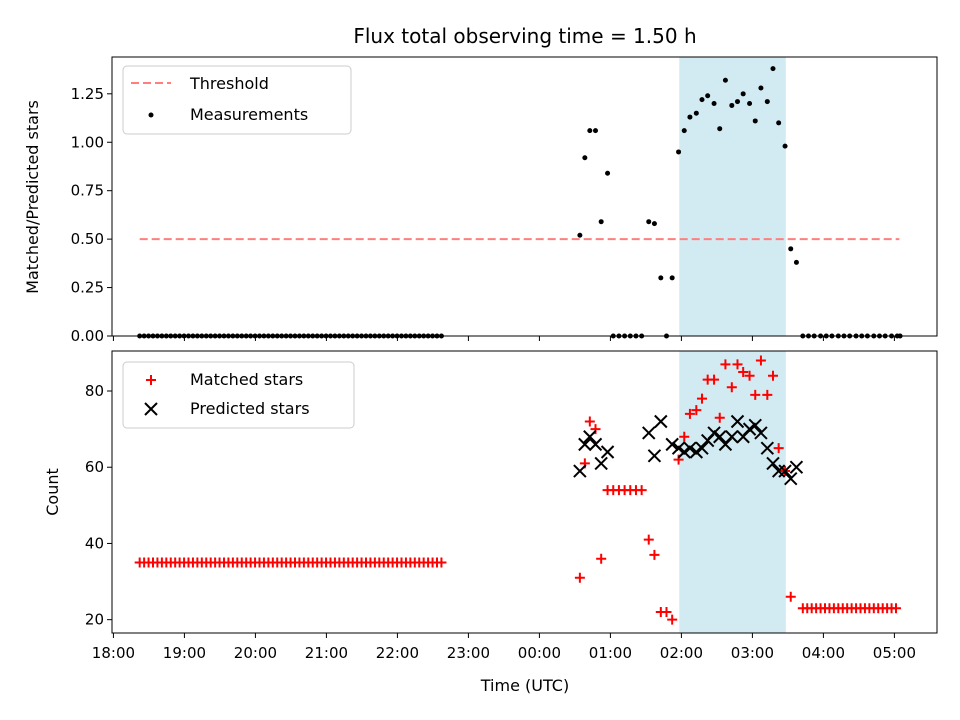  What do you see at coordinates (539, 653) in the screenshot?
I see `x-tick-label: 00:00` at bounding box center [539, 653].